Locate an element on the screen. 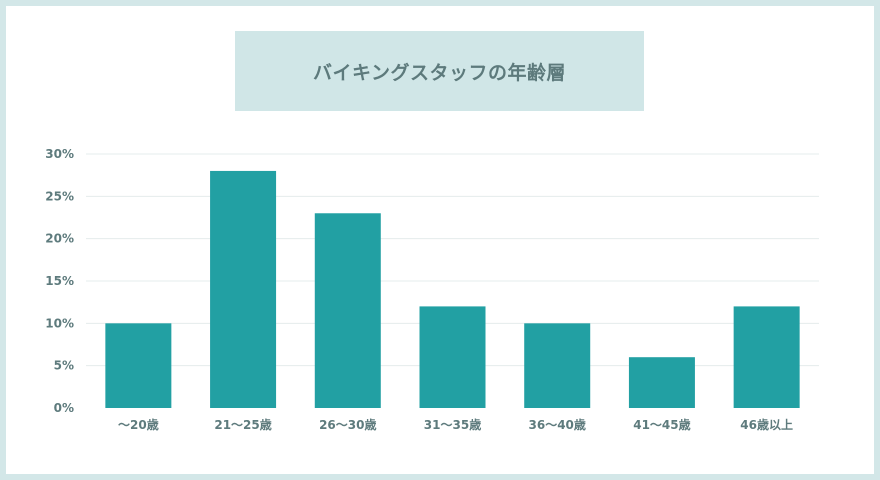  y-axis-tick-labels: 0% 5% 10% 15% 20% 25% 30% is located at coordinates (59, 281).